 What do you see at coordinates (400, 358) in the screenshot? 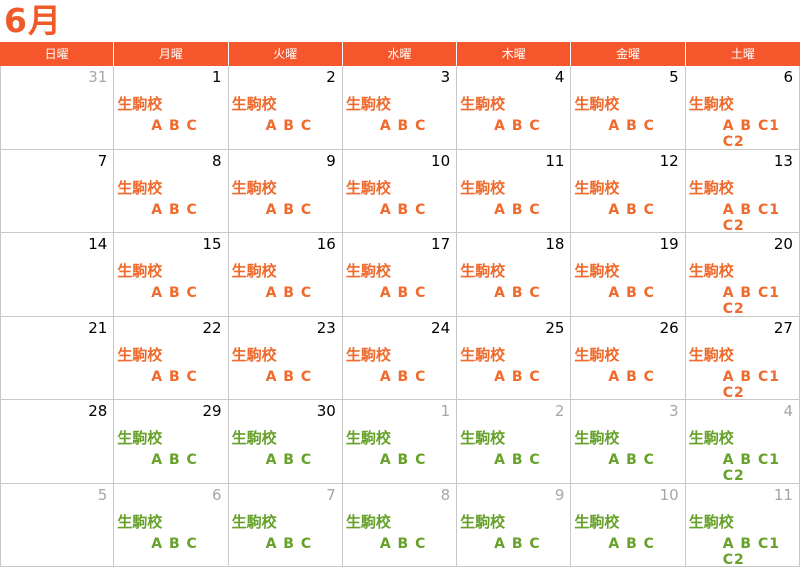
I see `calendar-day-cell: 24 生駒校 A B C` at bounding box center [400, 358].